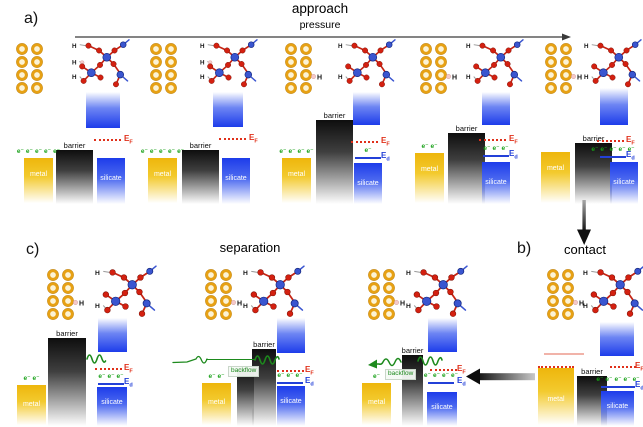 This screenshot has width=643, height=427. What do you see at coordinates (584, 222) in the screenshot?
I see `contact-down-arrow` at bounding box center [584, 222].